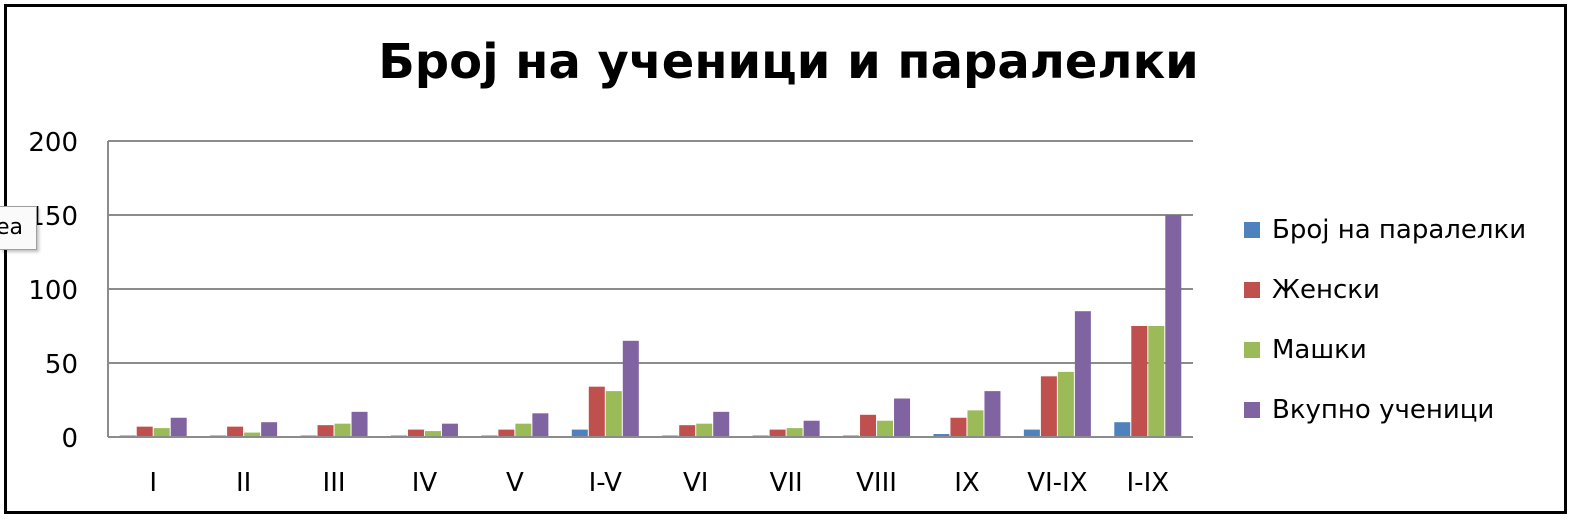  I want to click on tooltip-fragment: ea, so click(18, 228).